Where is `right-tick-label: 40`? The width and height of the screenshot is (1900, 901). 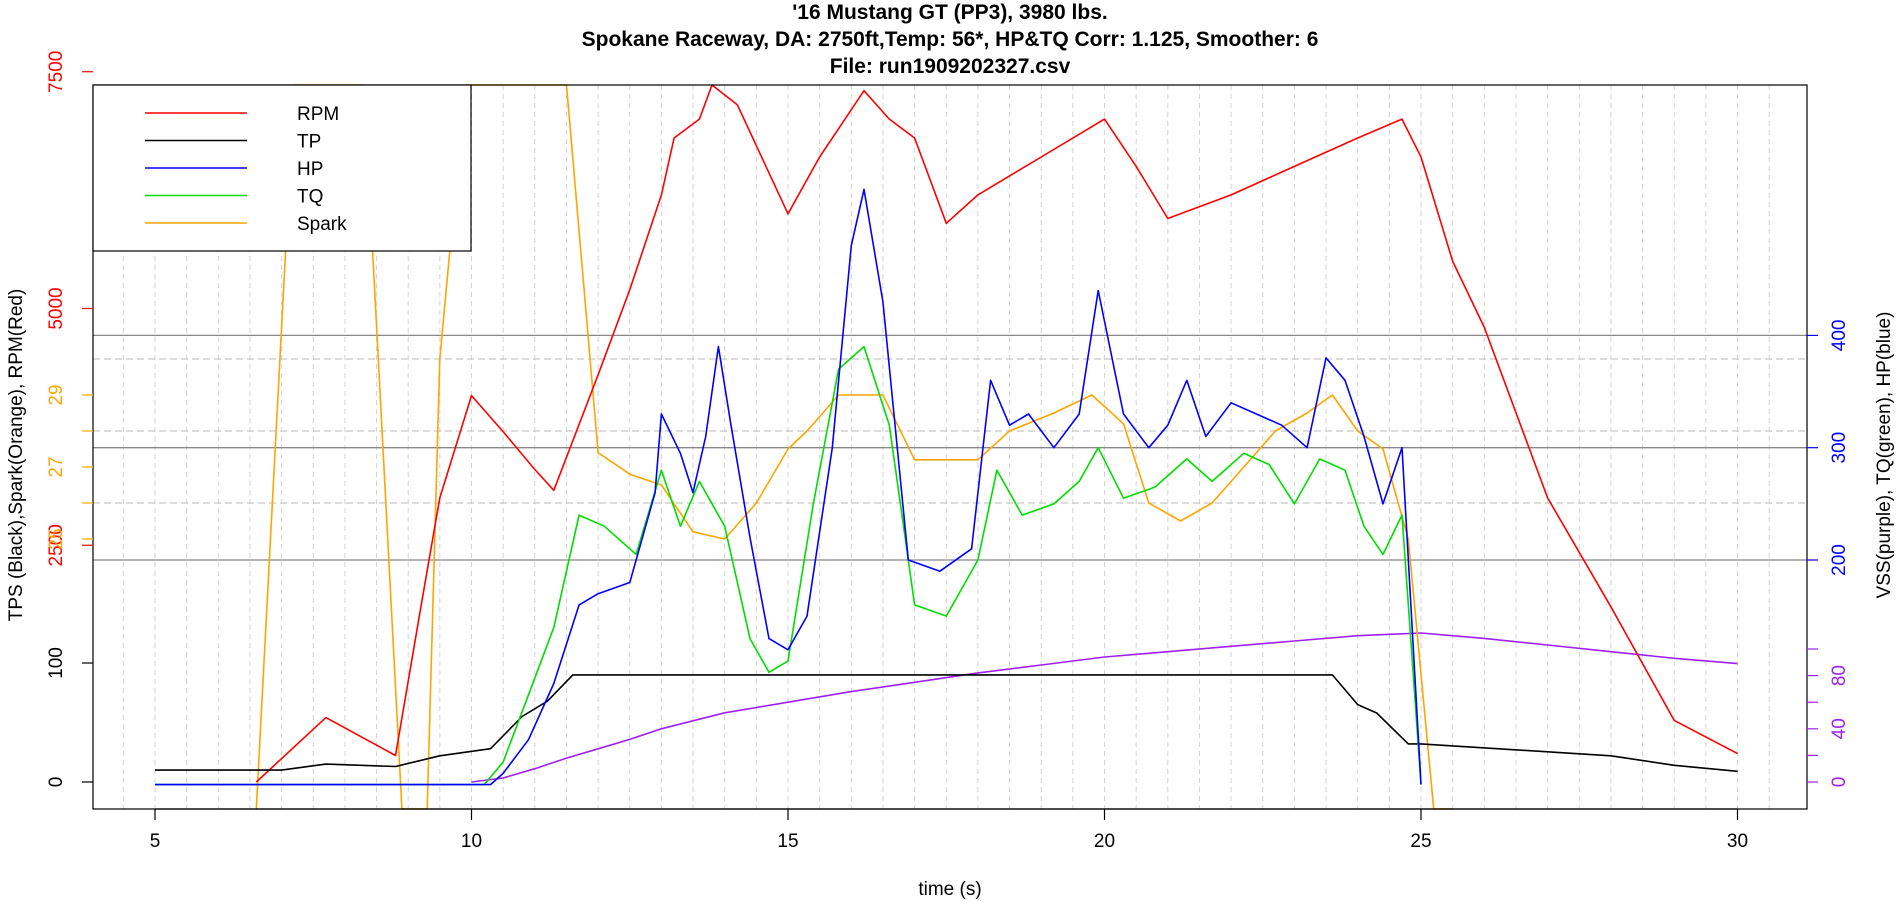 right-tick-label: 40 is located at coordinates (1839, 728).